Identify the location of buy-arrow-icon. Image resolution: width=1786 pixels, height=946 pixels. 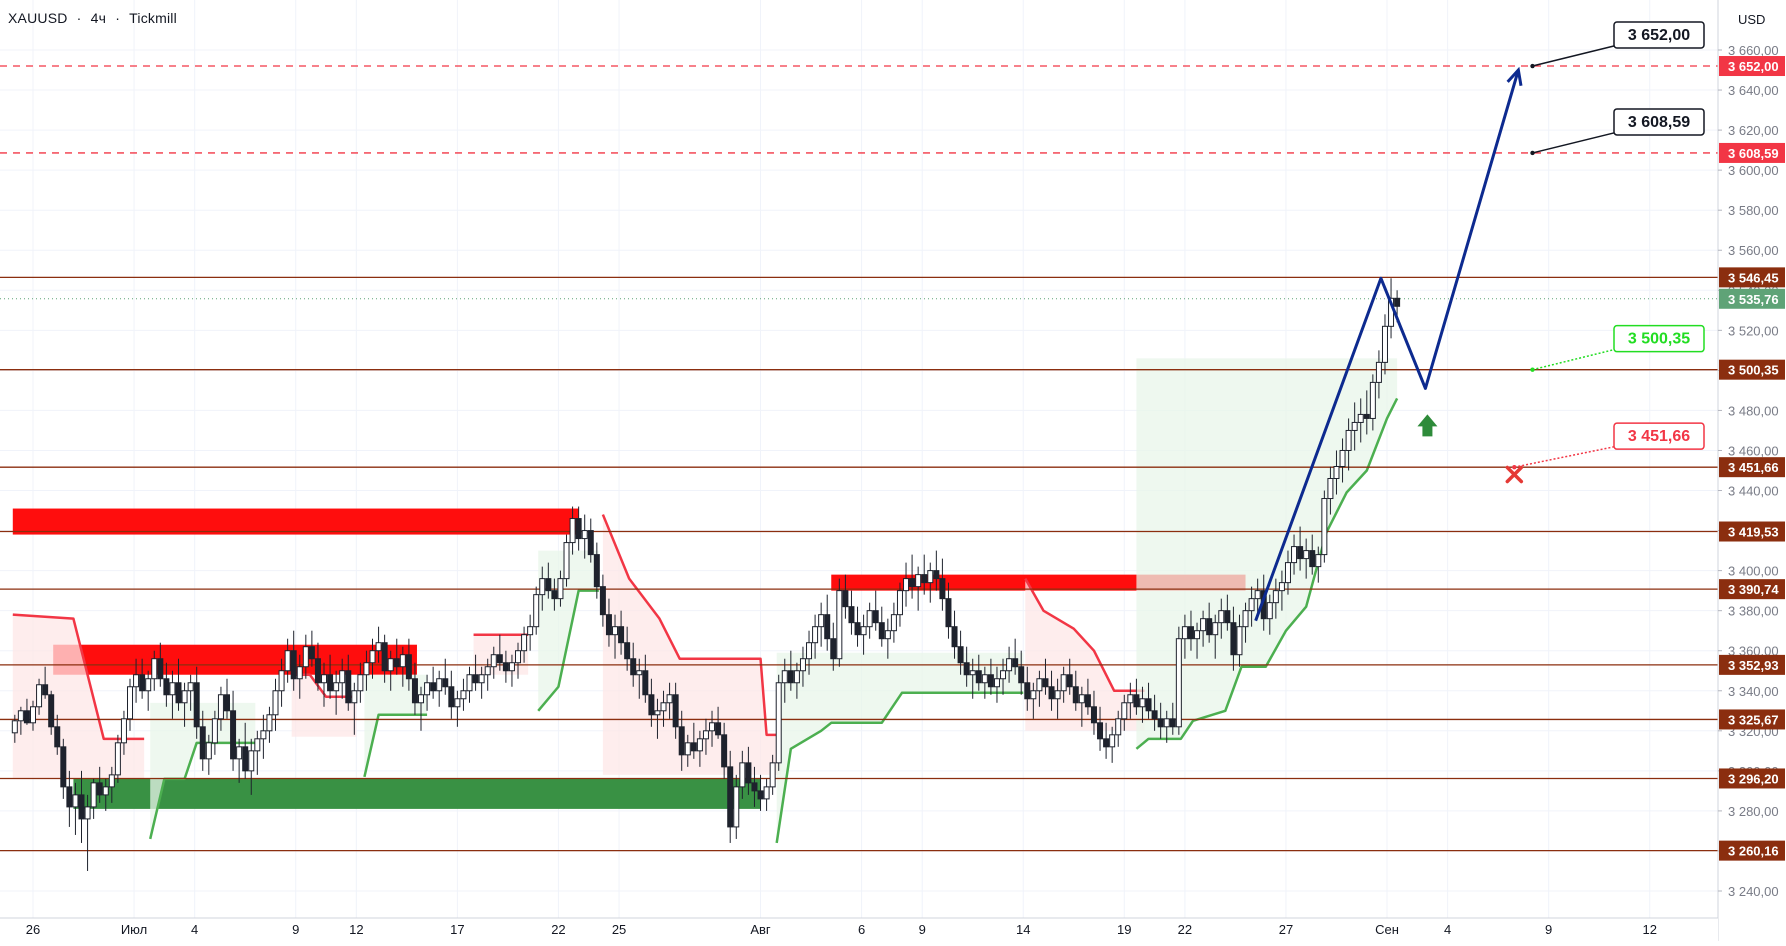
(1427, 425).